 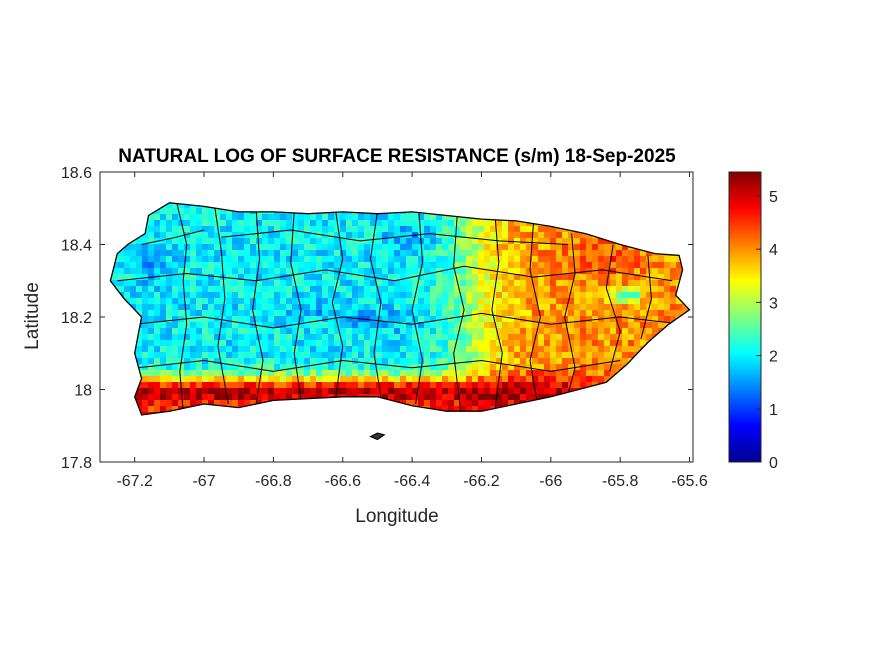 What do you see at coordinates (273, 481) in the screenshot?
I see `x-tick-label: -66.8` at bounding box center [273, 481].